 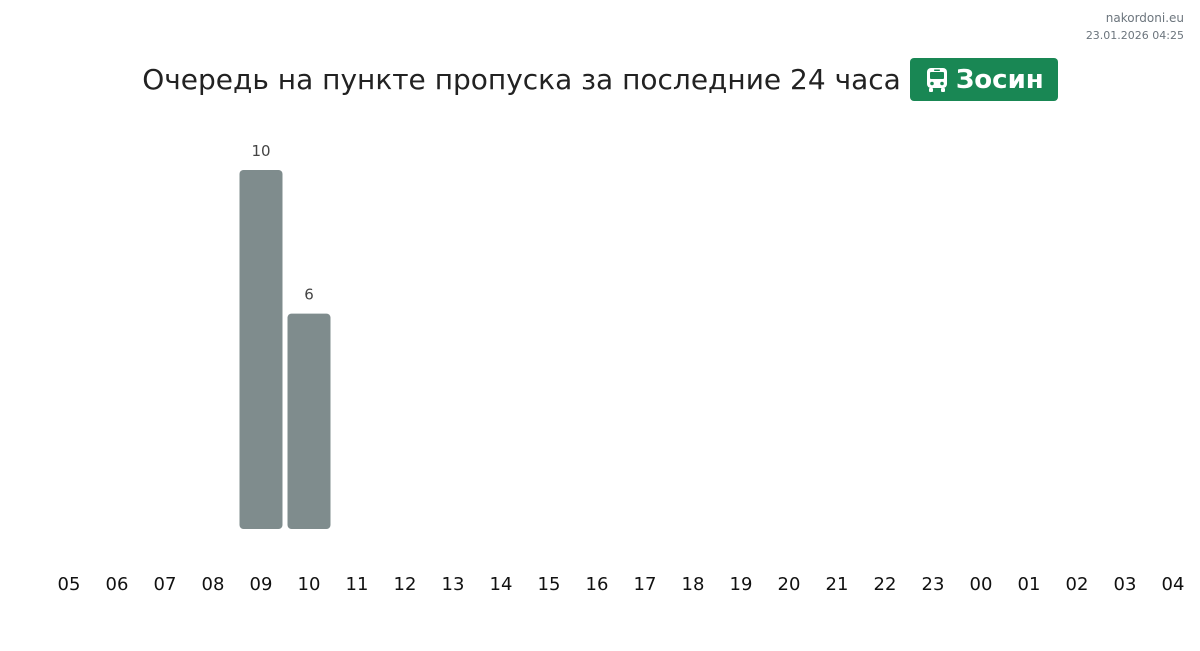 I want to click on data-labels-group: 10 6, so click(x=282, y=223).